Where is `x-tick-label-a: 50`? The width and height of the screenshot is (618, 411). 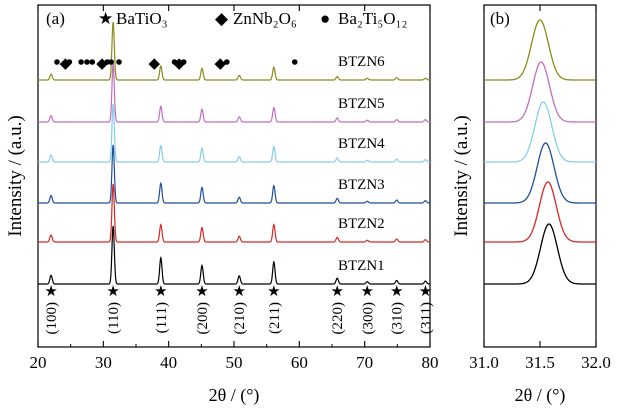 x-tick-label-a: 50 is located at coordinates (234, 362).